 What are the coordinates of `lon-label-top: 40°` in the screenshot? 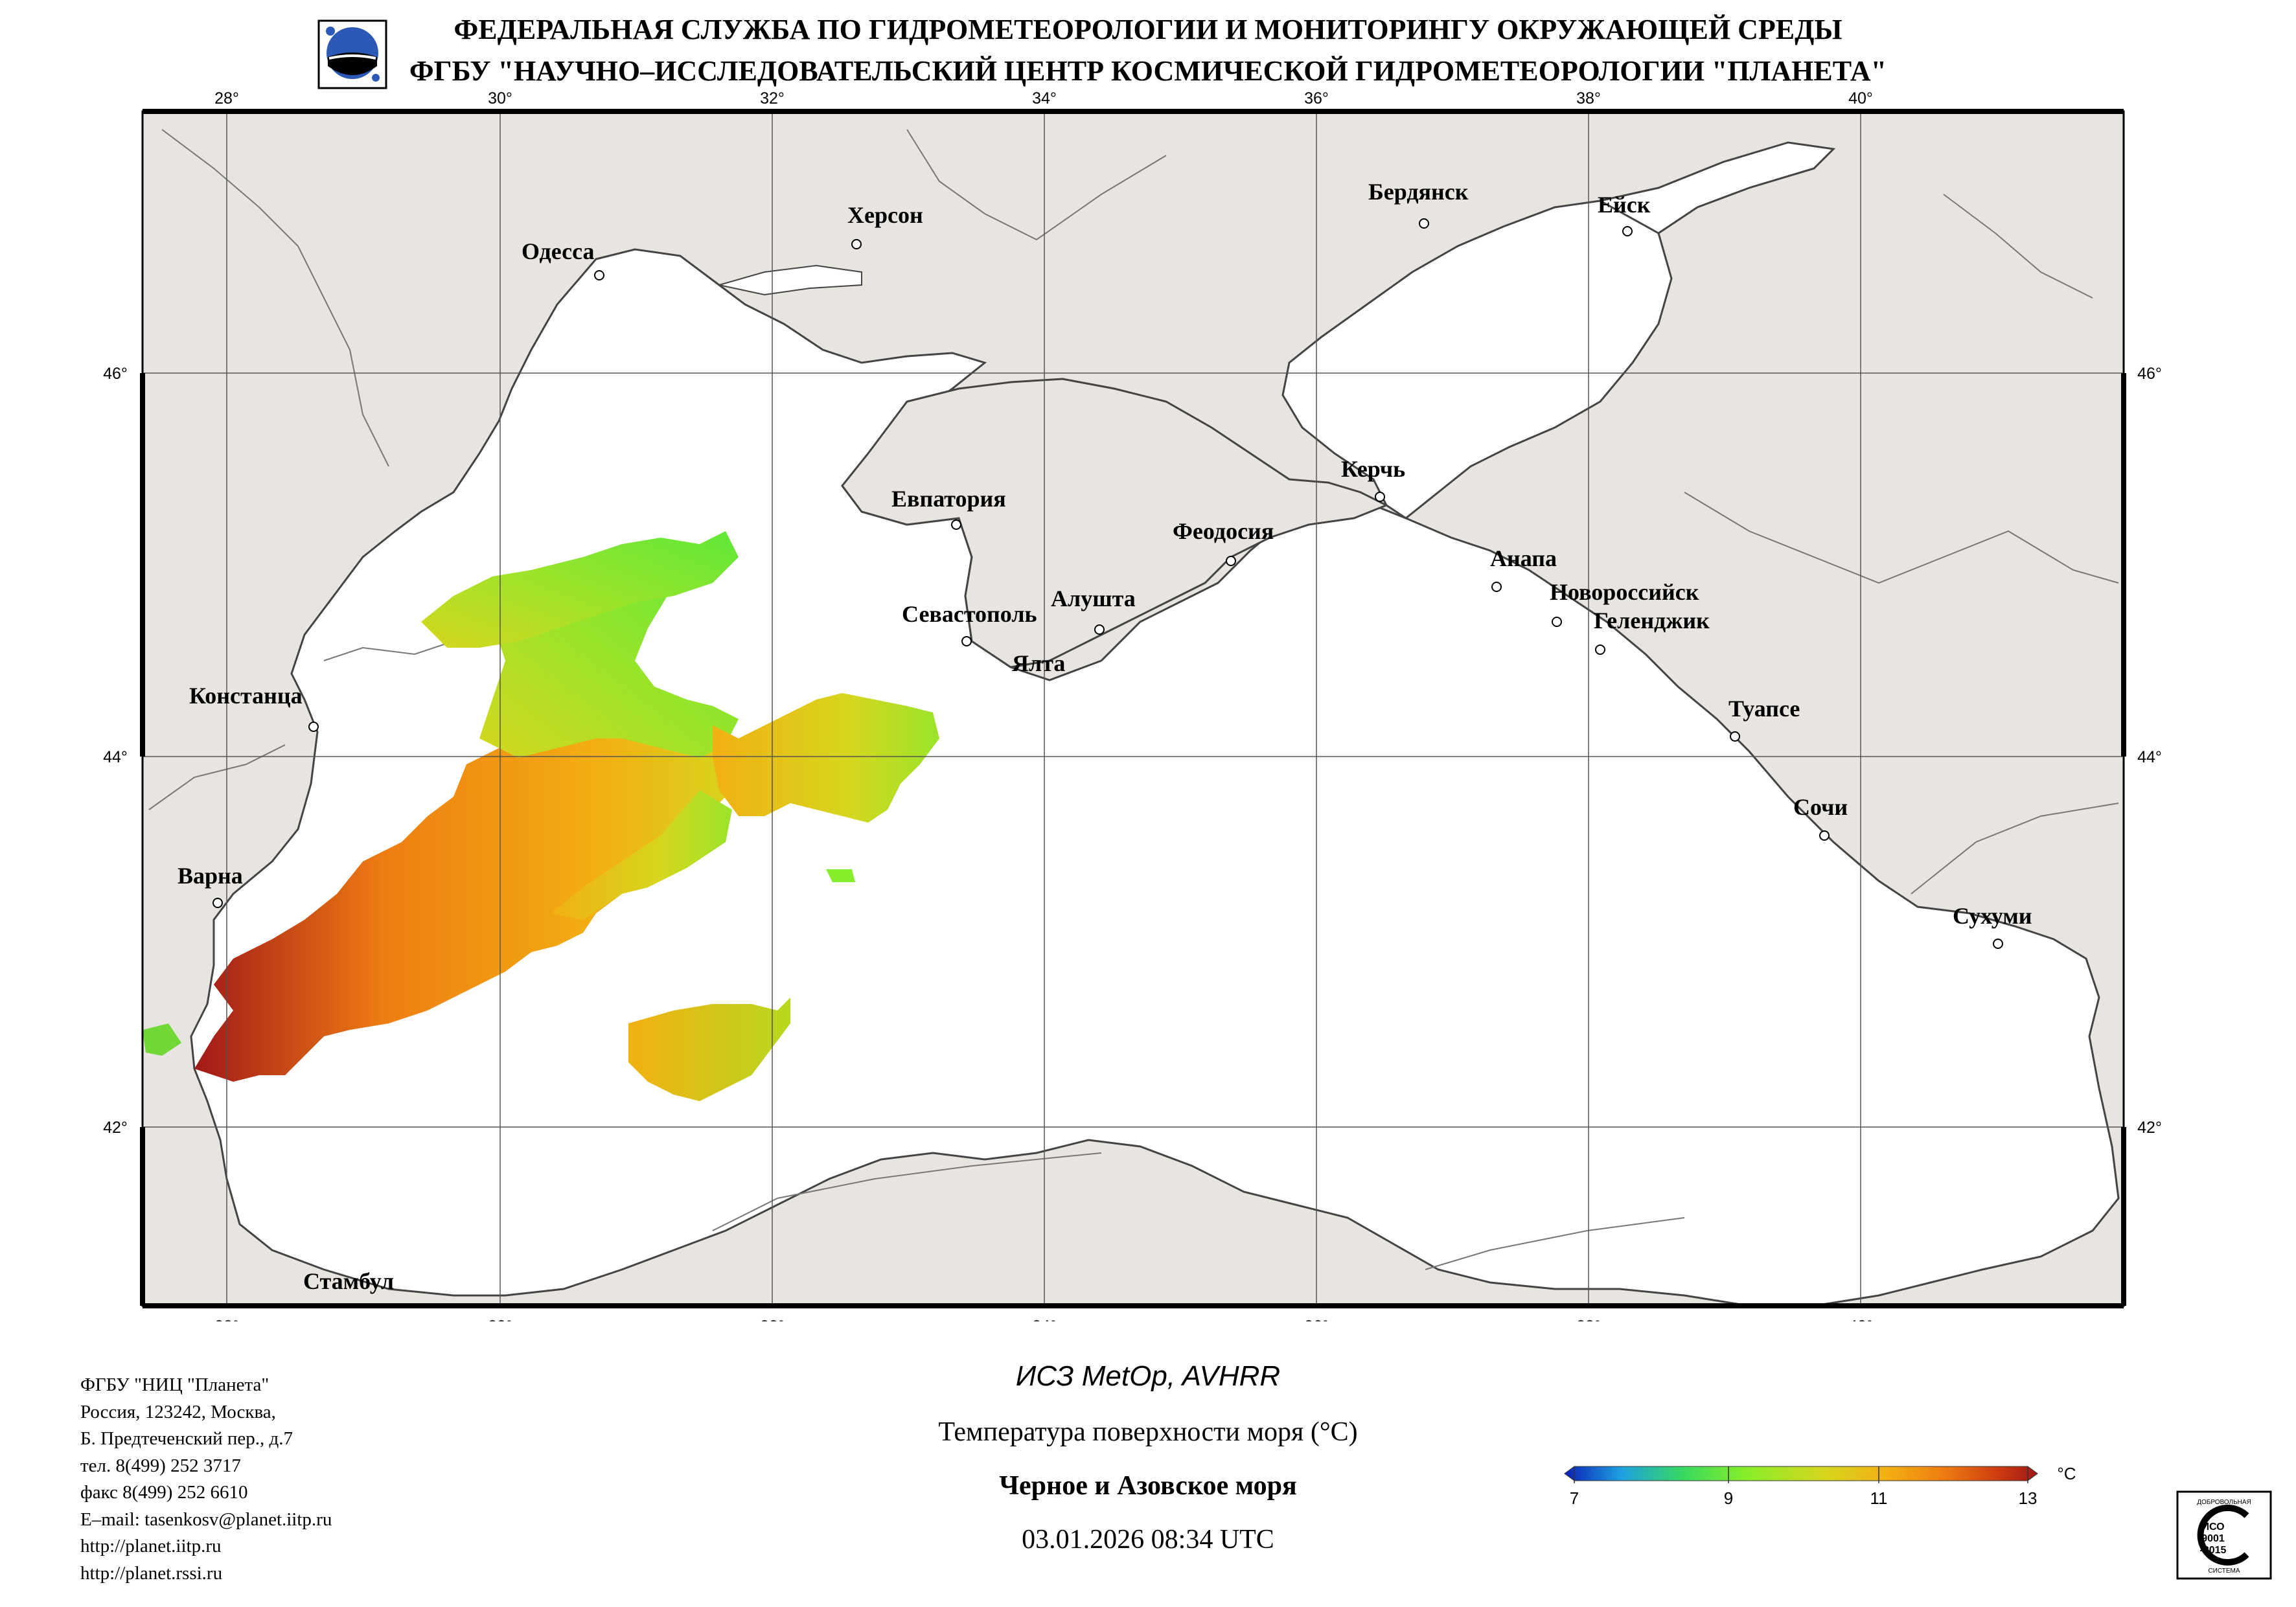 It's located at (1860, 98).